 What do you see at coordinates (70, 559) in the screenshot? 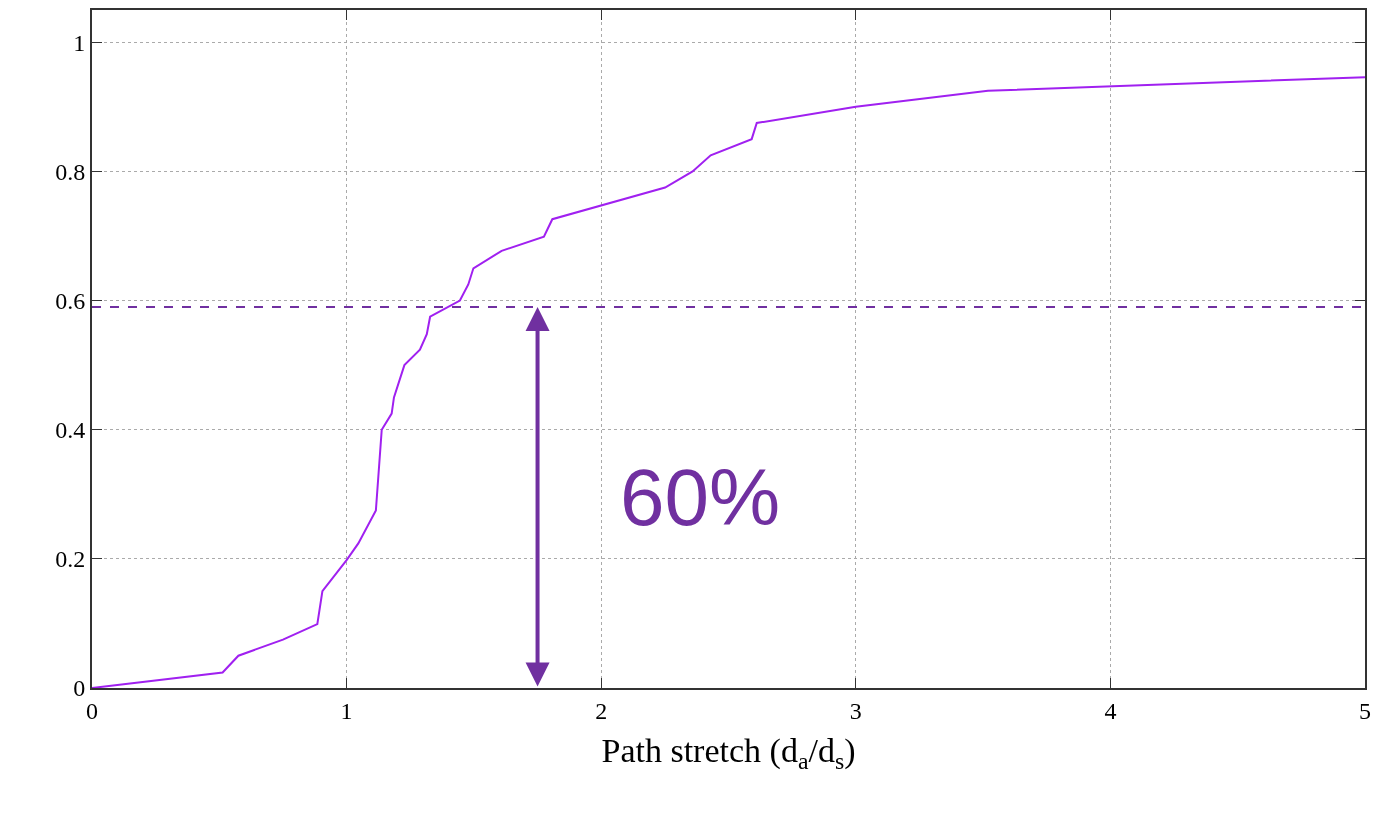
I see `y-tick-label: 0.2` at bounding box center [70, 559].